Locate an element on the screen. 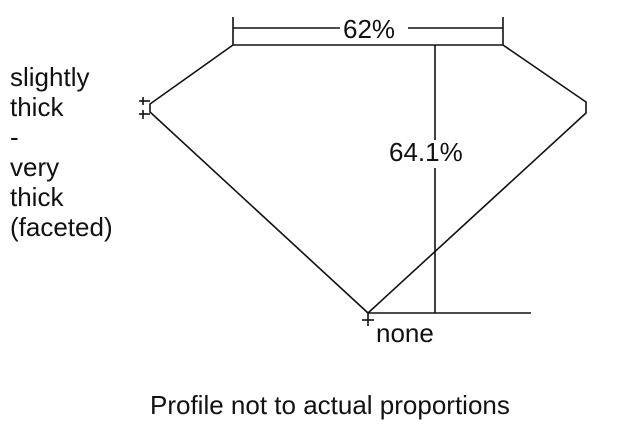  girdle-label: slightly thick - very thick (faceted) is located at coordinates (61, 152).